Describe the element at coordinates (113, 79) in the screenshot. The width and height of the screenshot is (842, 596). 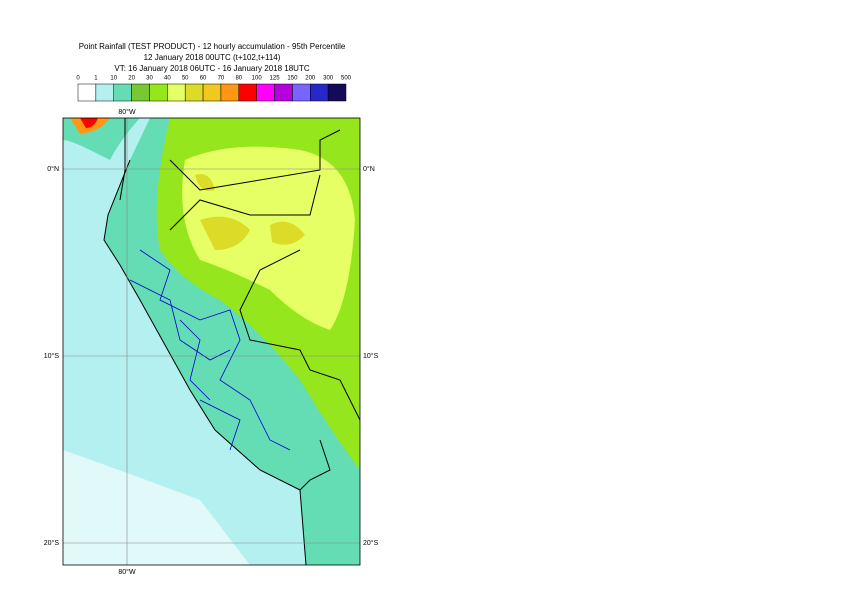
I see `legend-label: 10` at that location.